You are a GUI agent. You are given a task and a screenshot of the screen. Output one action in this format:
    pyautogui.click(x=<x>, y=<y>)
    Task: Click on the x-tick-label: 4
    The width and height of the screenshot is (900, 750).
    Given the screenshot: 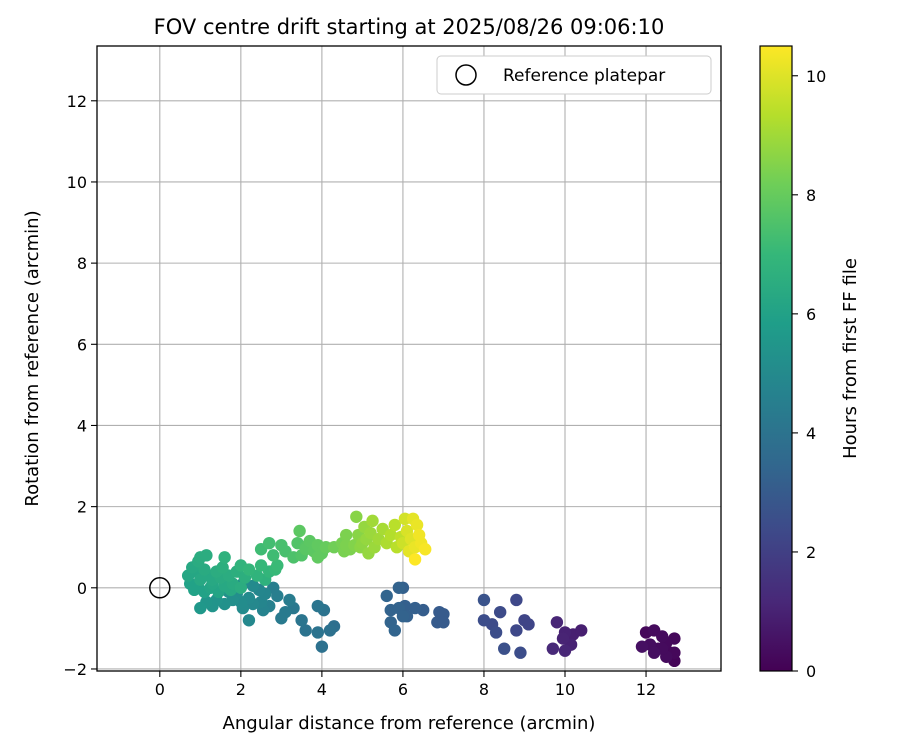 What is the action you would take?
    pyautogui.click(x=322, y=689)
    